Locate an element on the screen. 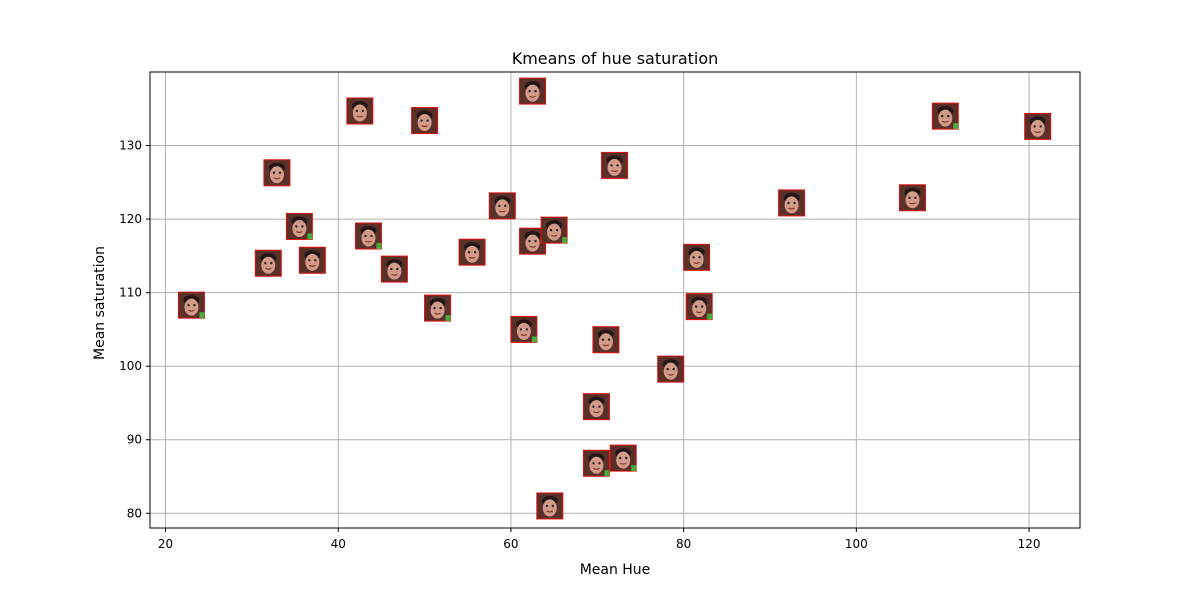  y-tick-label: 110 is located at coordinates (130, 293).